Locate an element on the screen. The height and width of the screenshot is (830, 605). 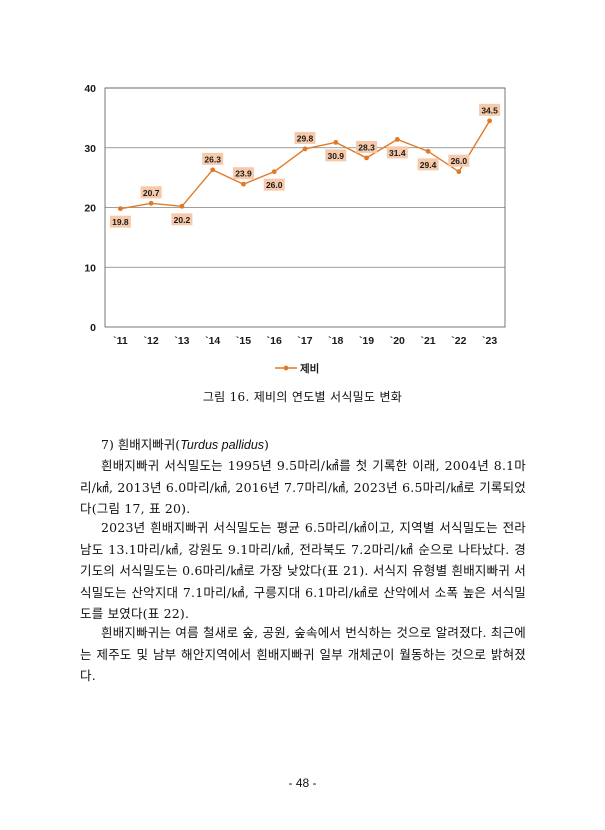
section-heading: 7) 흰배지빠귀(Turdus pallidus) is located at coordinates (185, 443).